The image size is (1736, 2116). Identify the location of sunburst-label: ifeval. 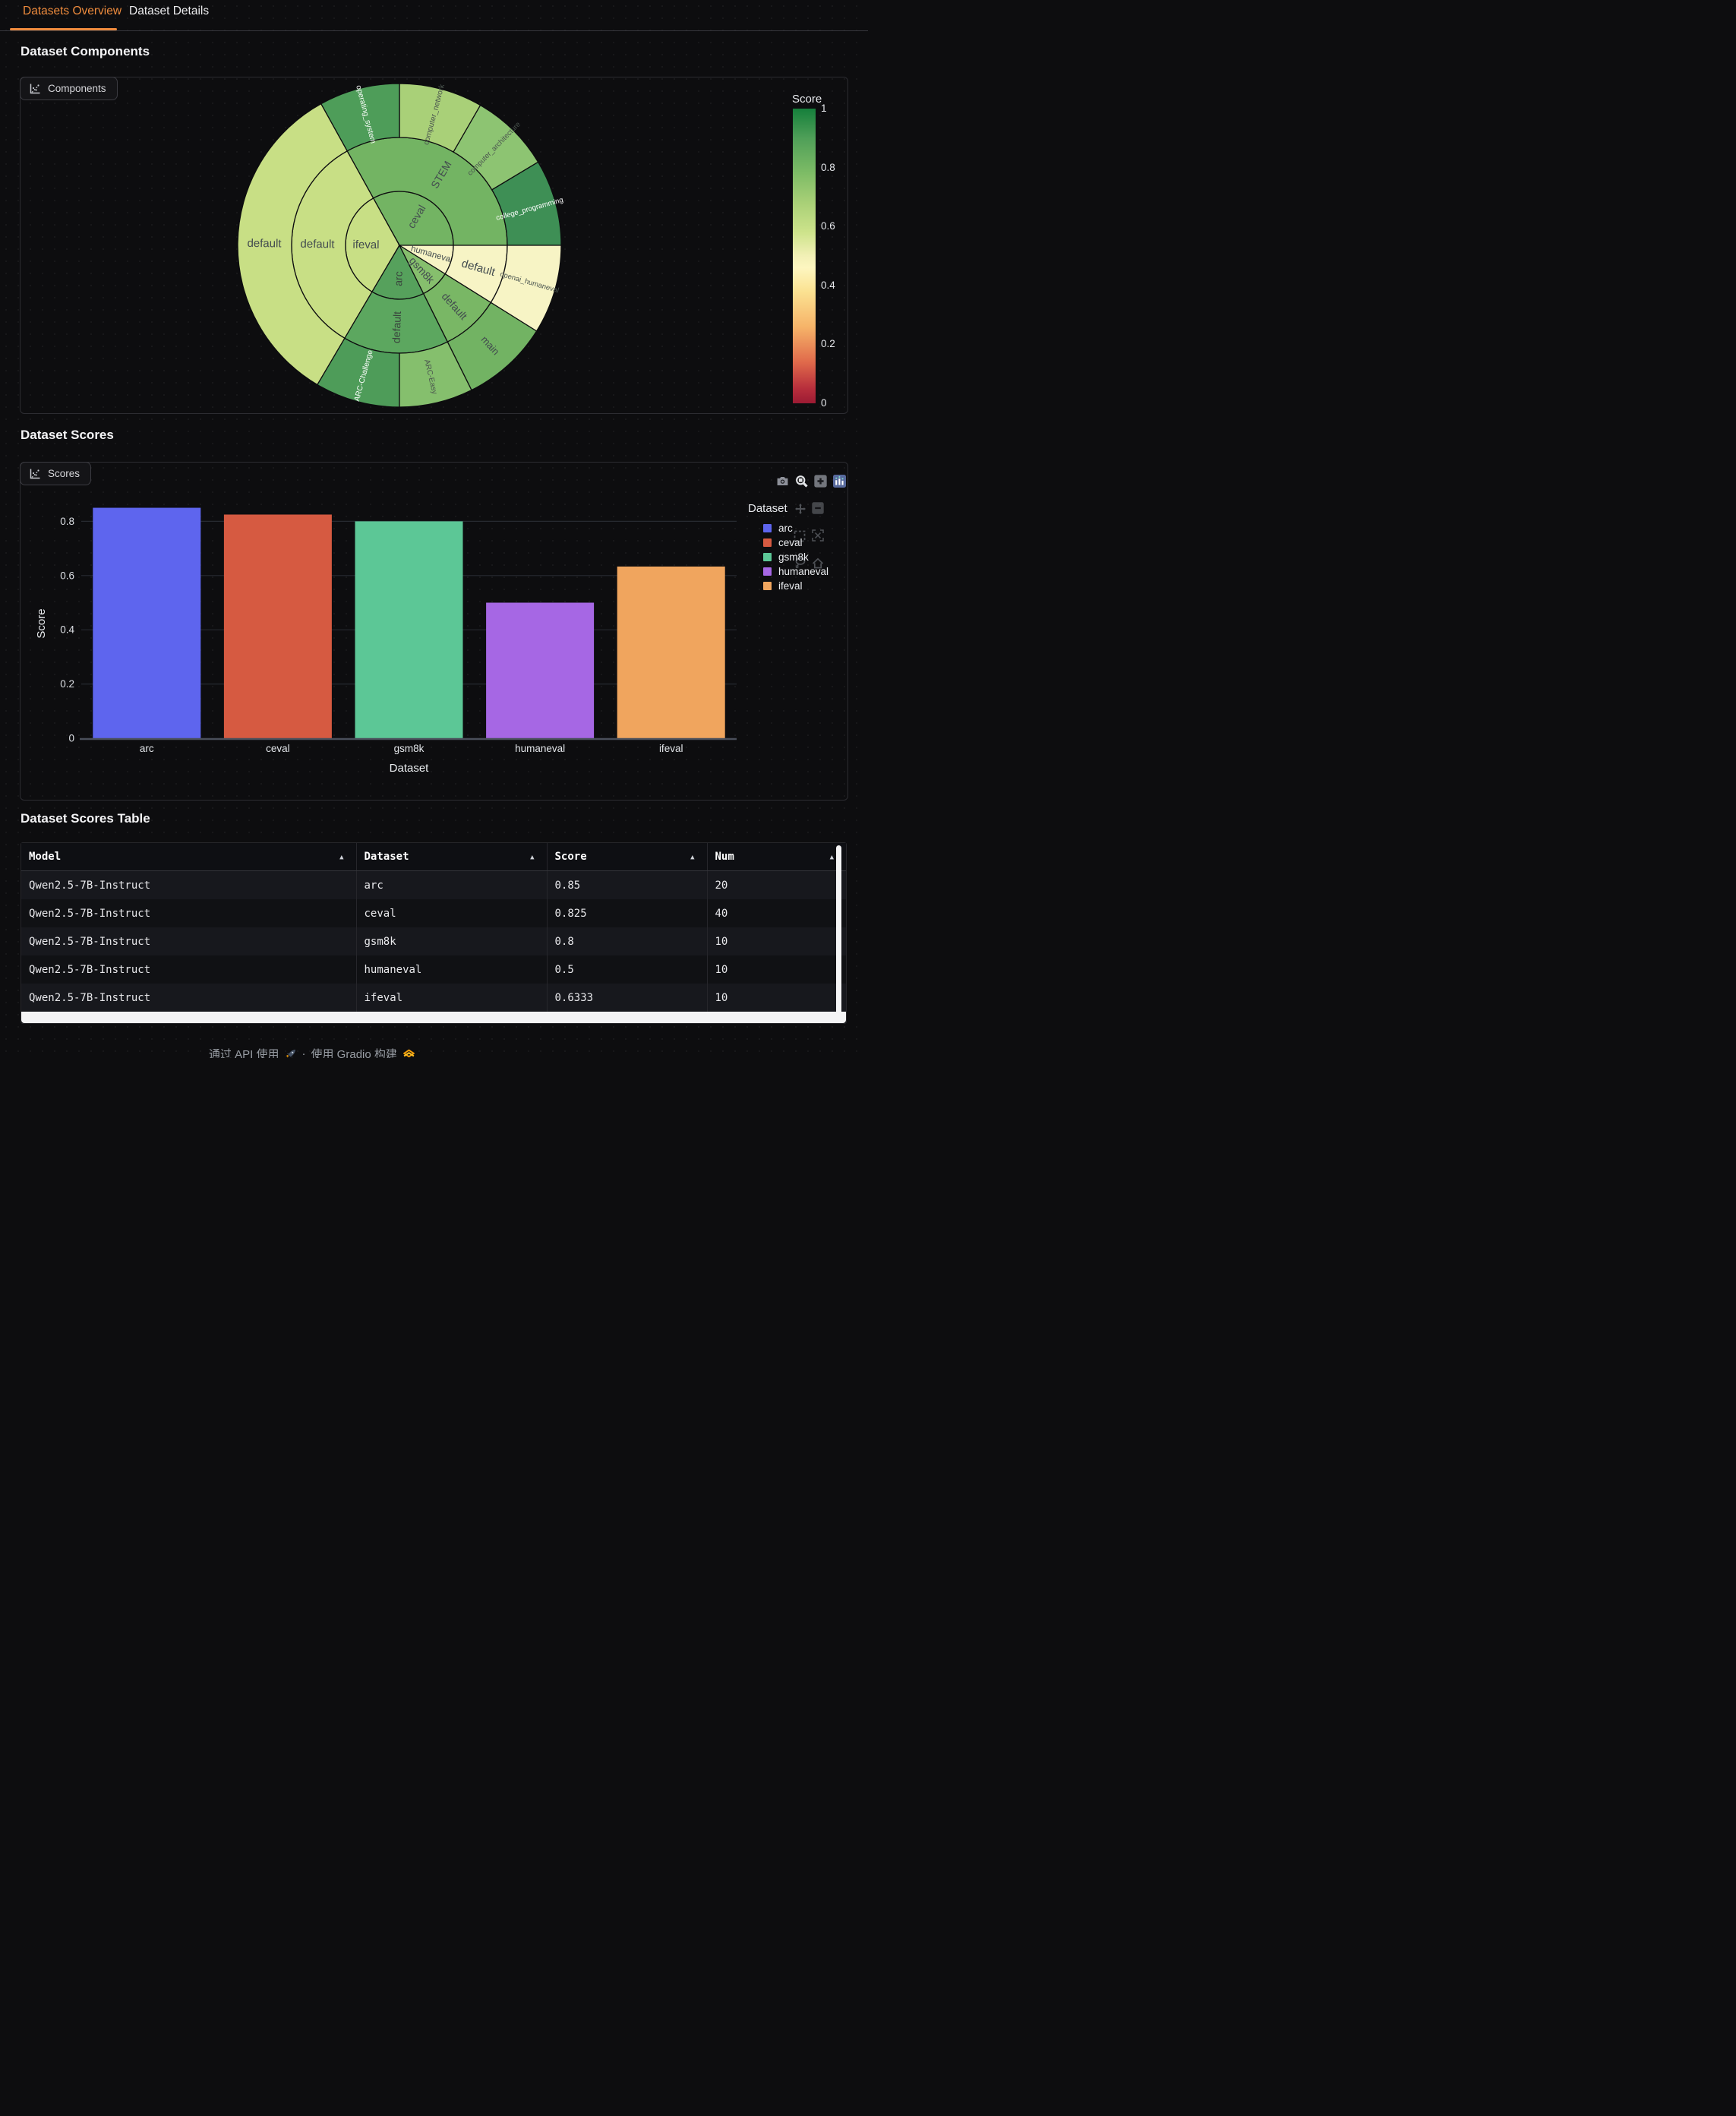
(365, 245).